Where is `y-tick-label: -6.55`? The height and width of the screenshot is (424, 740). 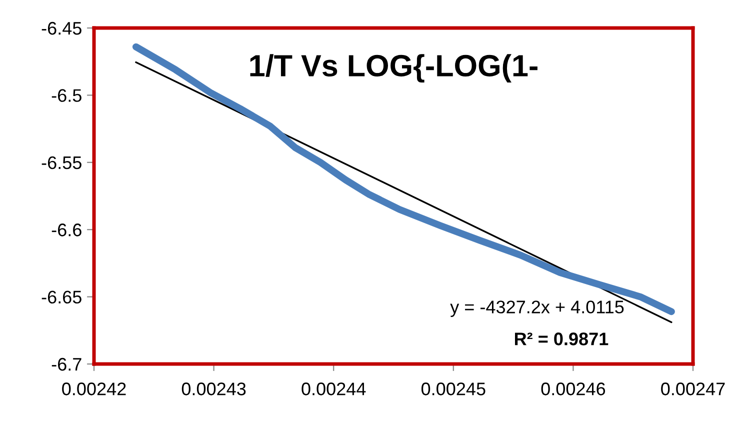
y-tick-label: -6.55 is located at coordinates (62, 163).